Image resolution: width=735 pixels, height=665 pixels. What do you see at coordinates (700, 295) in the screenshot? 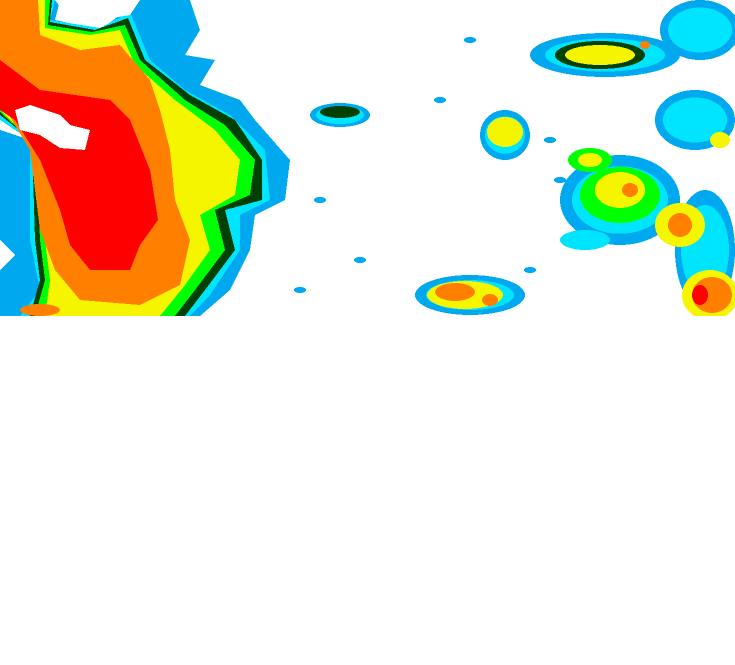
I see `echo-red` at bounding box center [700, 295].